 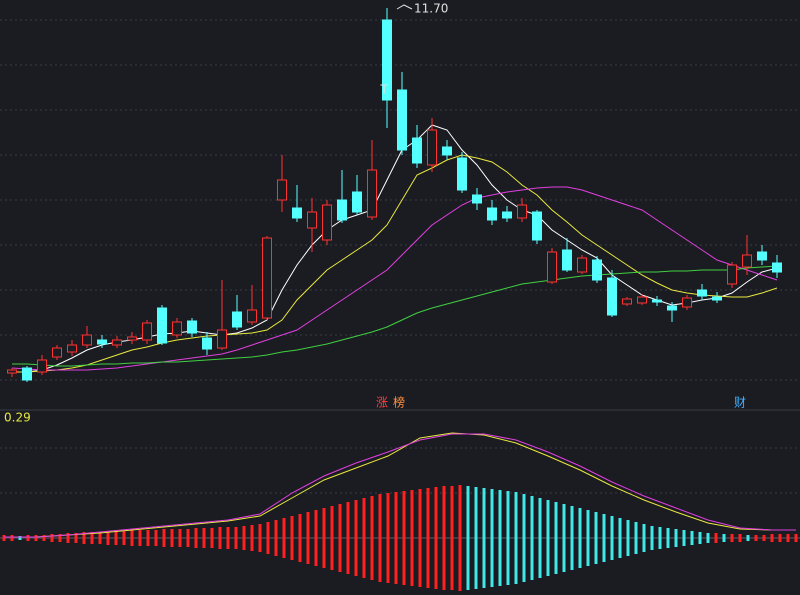 I want to click on annotation: 涨, so click(x=382, y=402).